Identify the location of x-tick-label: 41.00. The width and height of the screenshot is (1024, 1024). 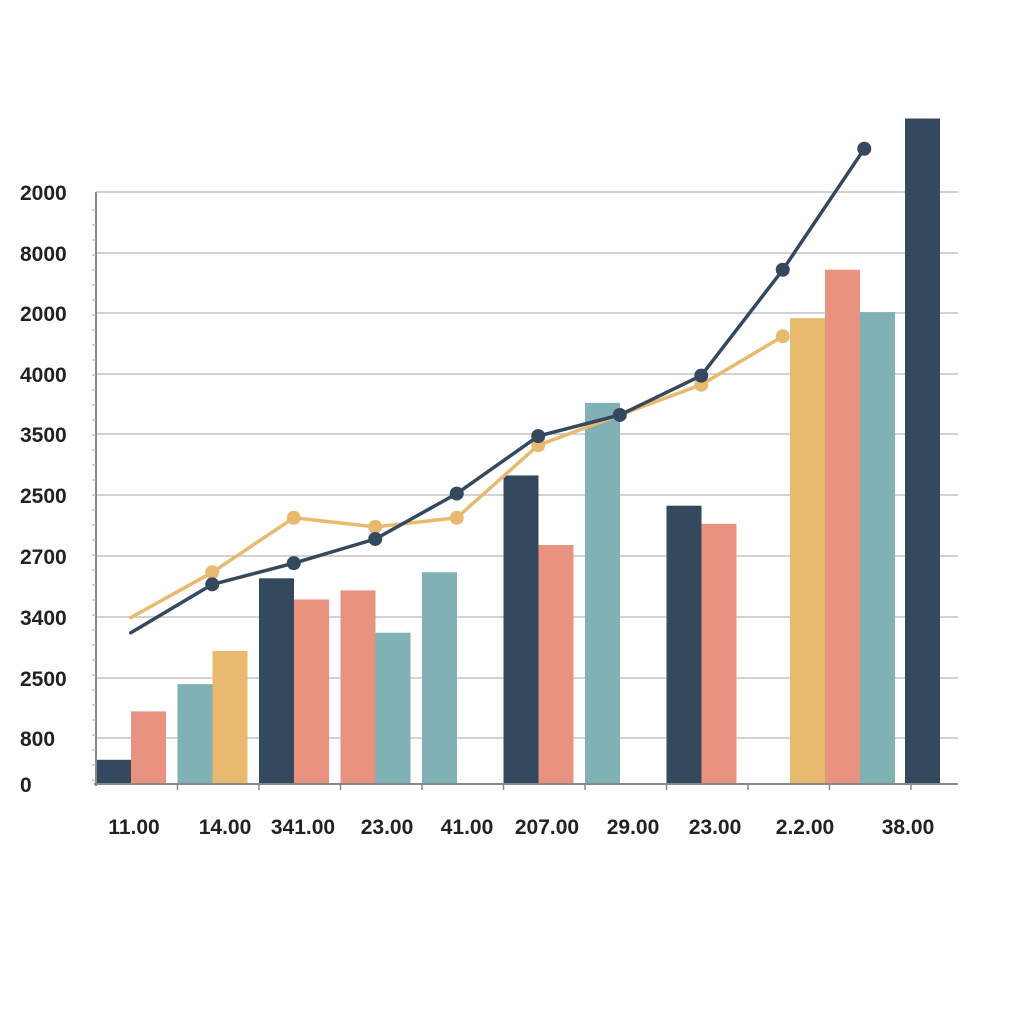
(467, 827).